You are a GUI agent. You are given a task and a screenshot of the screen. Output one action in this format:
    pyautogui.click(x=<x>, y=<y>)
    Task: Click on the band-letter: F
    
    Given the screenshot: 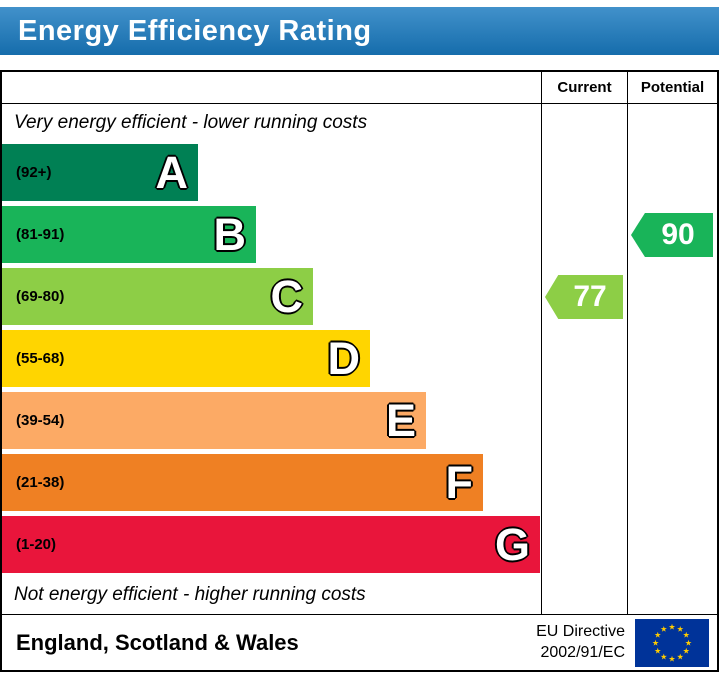 What is the action you would take?
    pyautogui.click(x=459, y=482)
    